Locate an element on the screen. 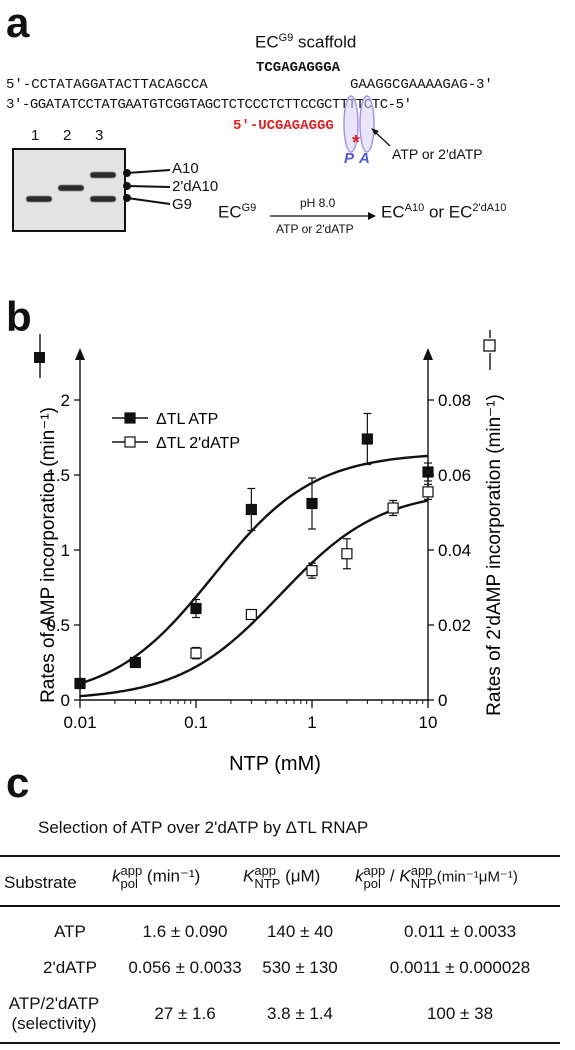 The image size is (575, 1050). band-pointers is located at coordinates (147, 187).